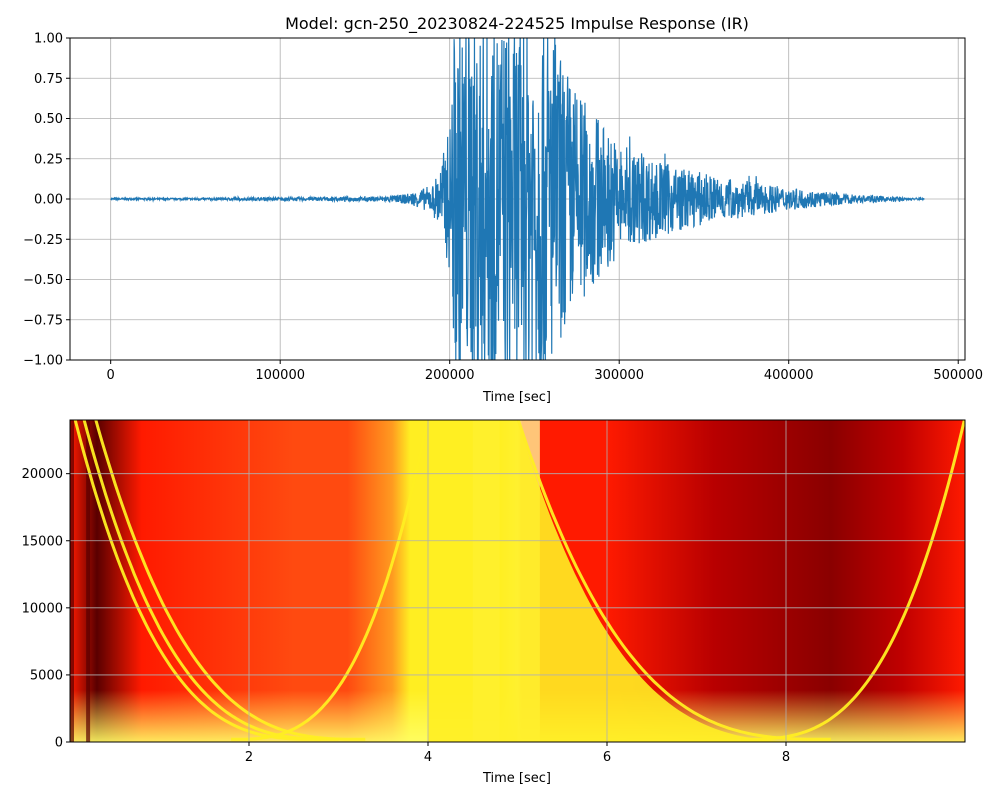  Describe the element at coordinates (42, 608) in the screenshot. I see `spectrogram-y-tick-label: 10000` at that location.